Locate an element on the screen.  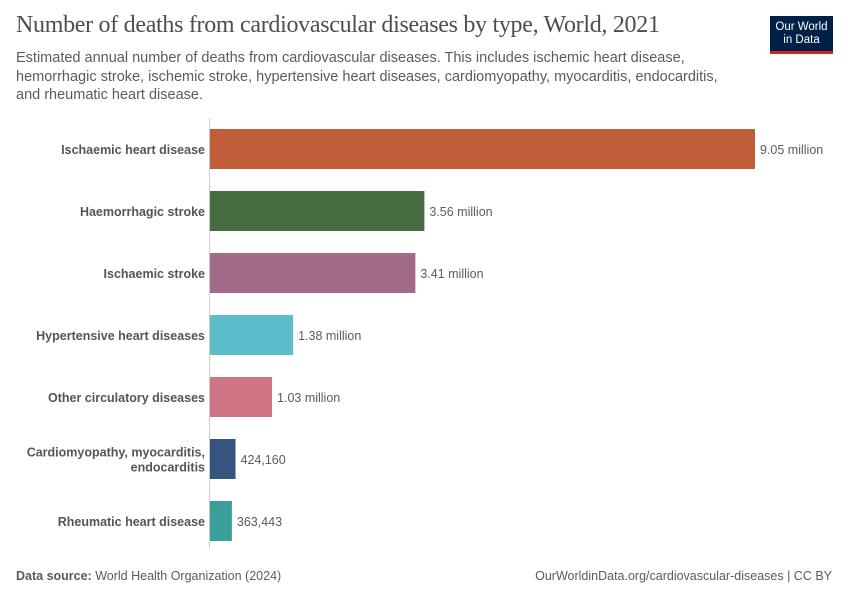
value-label: 363,443 is located at coordinates (259, 522).